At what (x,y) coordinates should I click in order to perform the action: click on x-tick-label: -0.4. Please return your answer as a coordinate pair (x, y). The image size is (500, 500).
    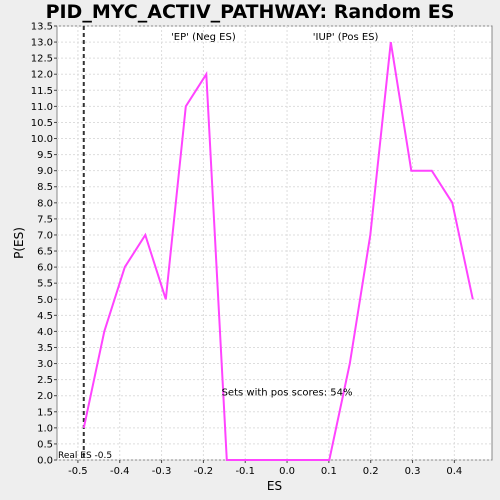
    Looking at the image, I should click on (120, 471).